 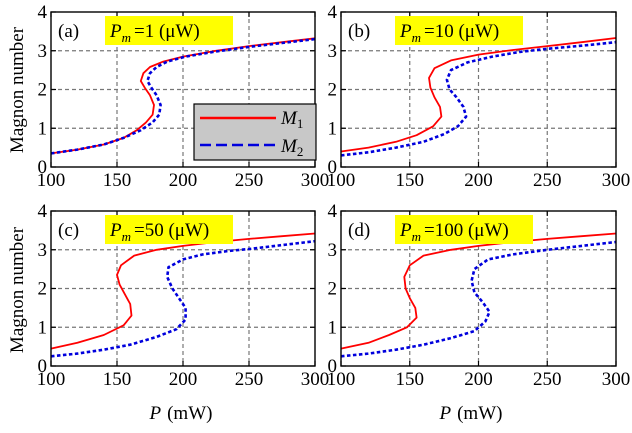 What do you see at coordinates (291, 147) in the screenshot?
I see `legend-label-m2: M2` at bounding box center [291, 147].